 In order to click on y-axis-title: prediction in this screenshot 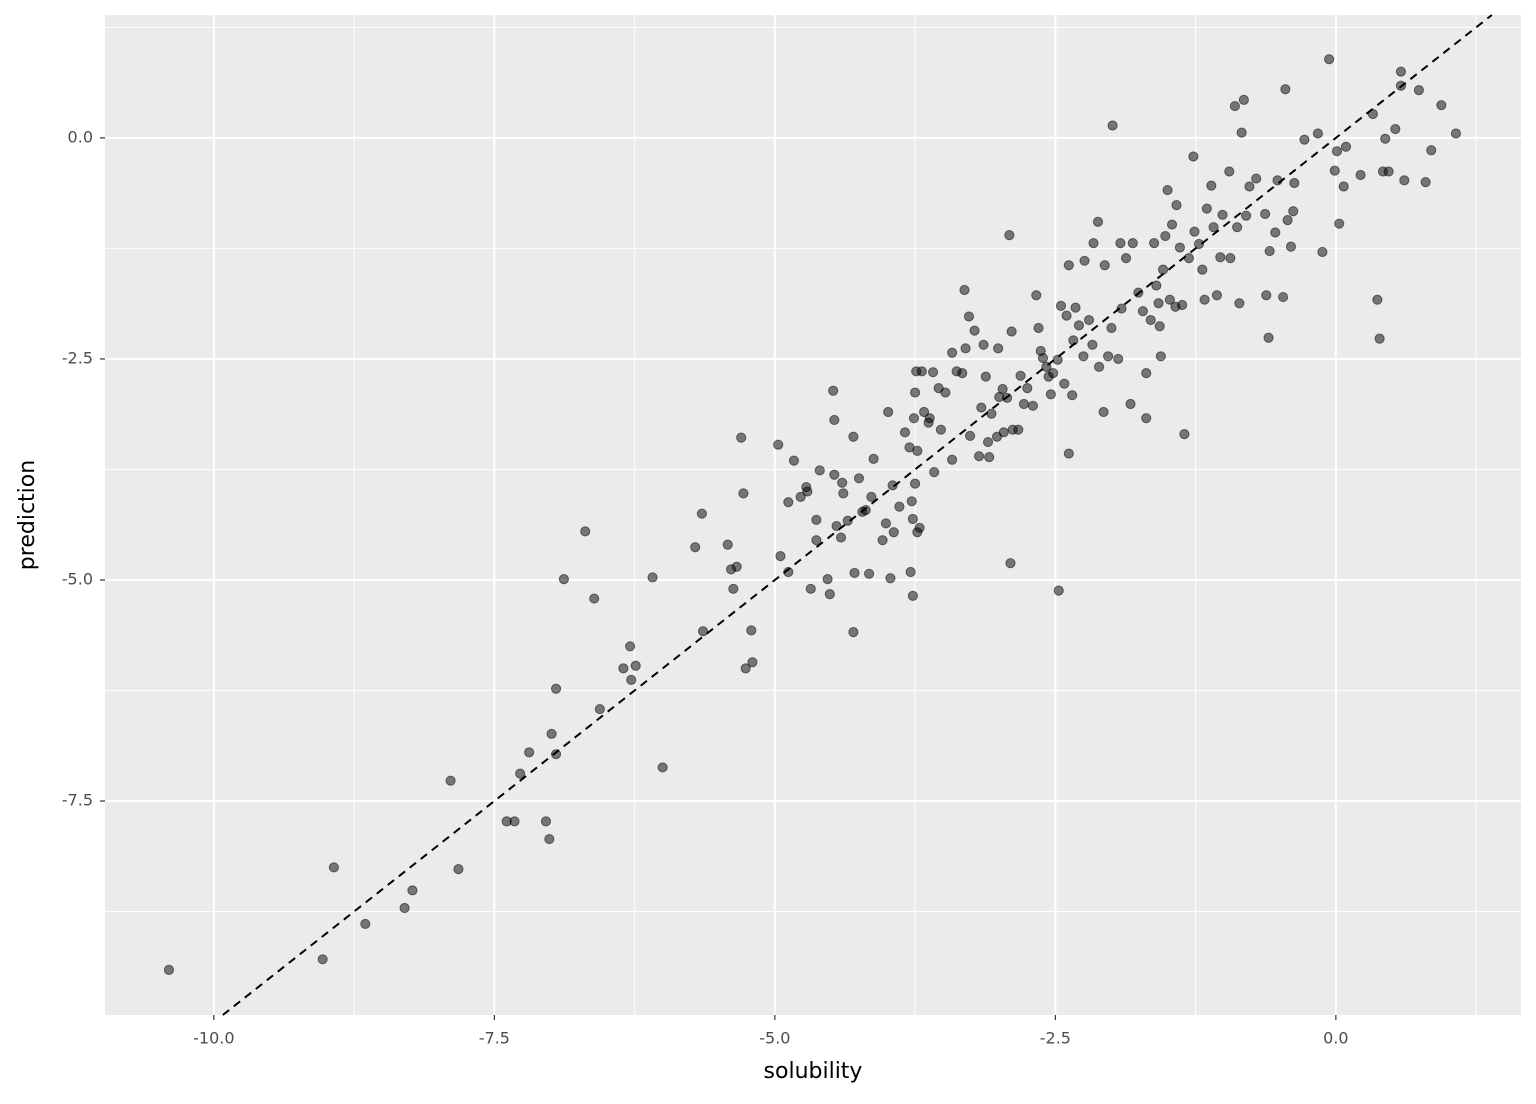, I will do `click(27, 515)`.